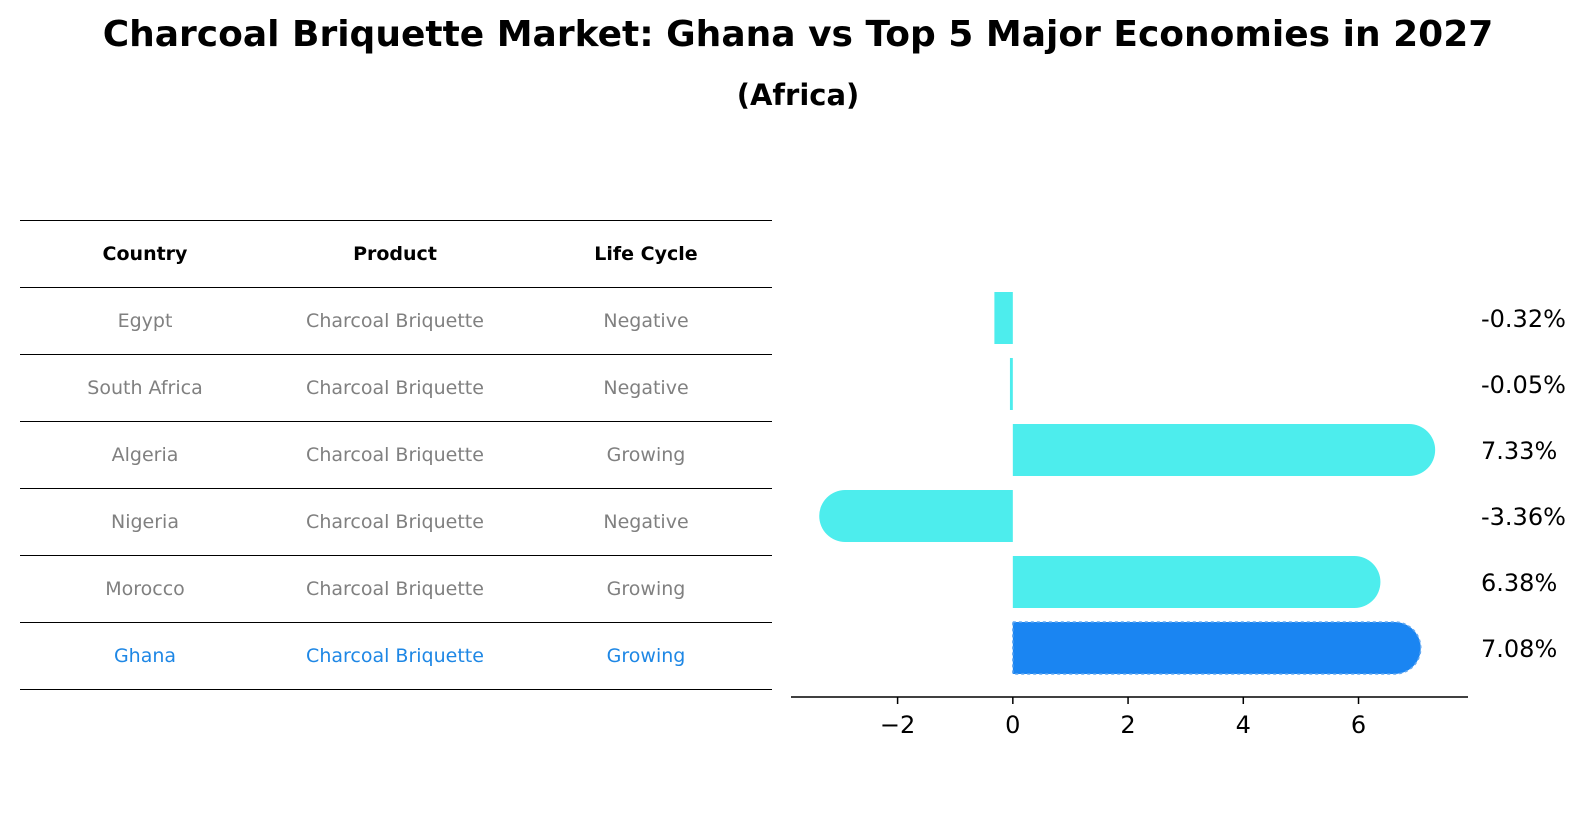 This screenshot has width=1596, height=823. Describe the element at coordinates (145, 656) in the screenshot. I see `country-cell: Ghana` at that location.